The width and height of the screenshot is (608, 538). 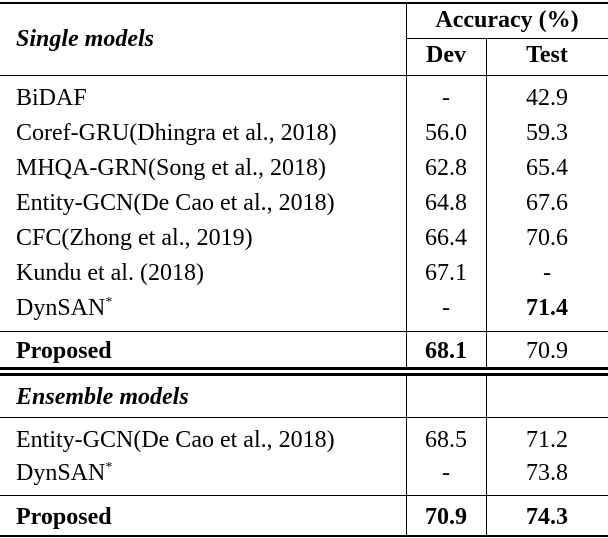 What do you see at coordinates (304, 374) in the screenshot?
I see `rule-double-bottom` at bounding box center [304, 374].